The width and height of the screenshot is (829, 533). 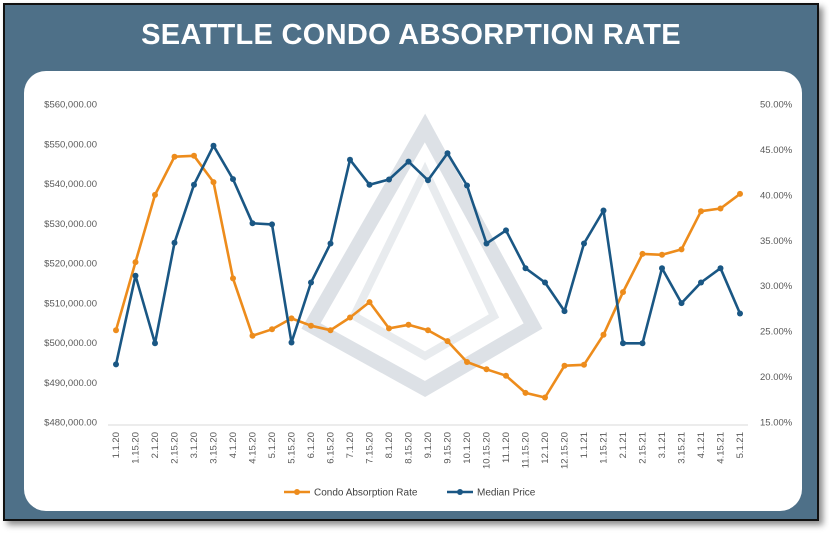 I want to click on x-tick-label: 6.15.20, so click(x=331, y=448).